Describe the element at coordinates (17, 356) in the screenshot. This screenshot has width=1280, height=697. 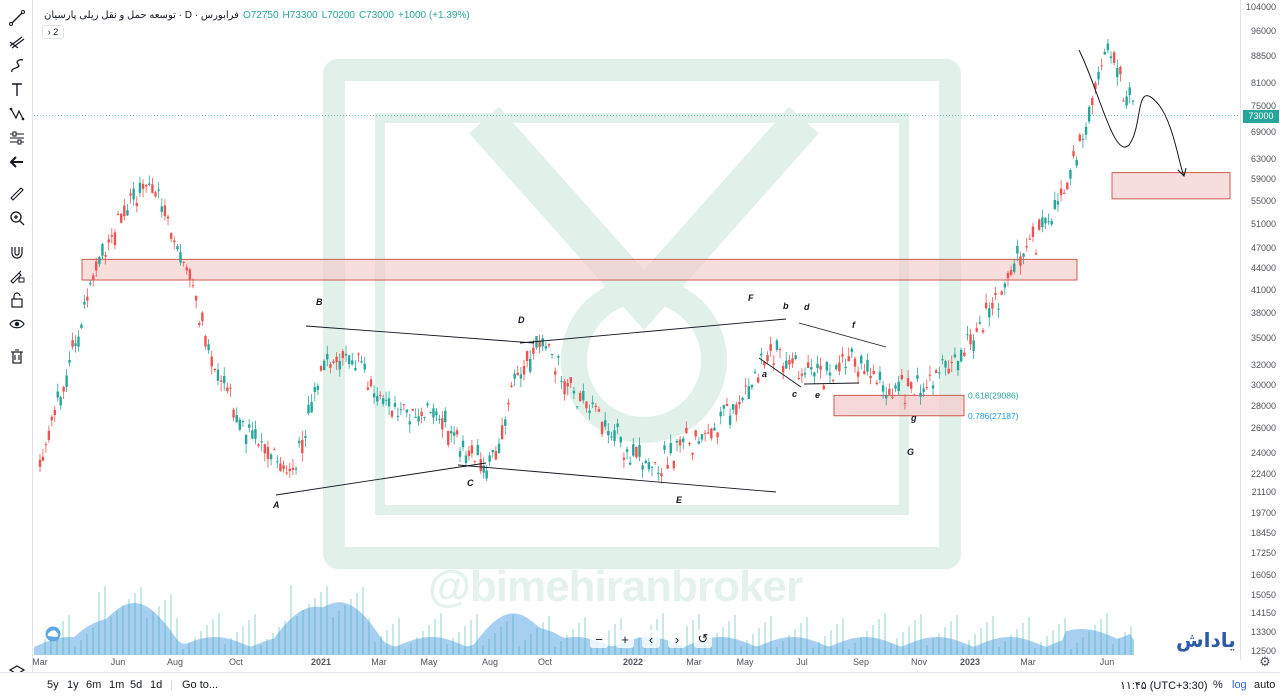
I see `trash-icon` at that location.